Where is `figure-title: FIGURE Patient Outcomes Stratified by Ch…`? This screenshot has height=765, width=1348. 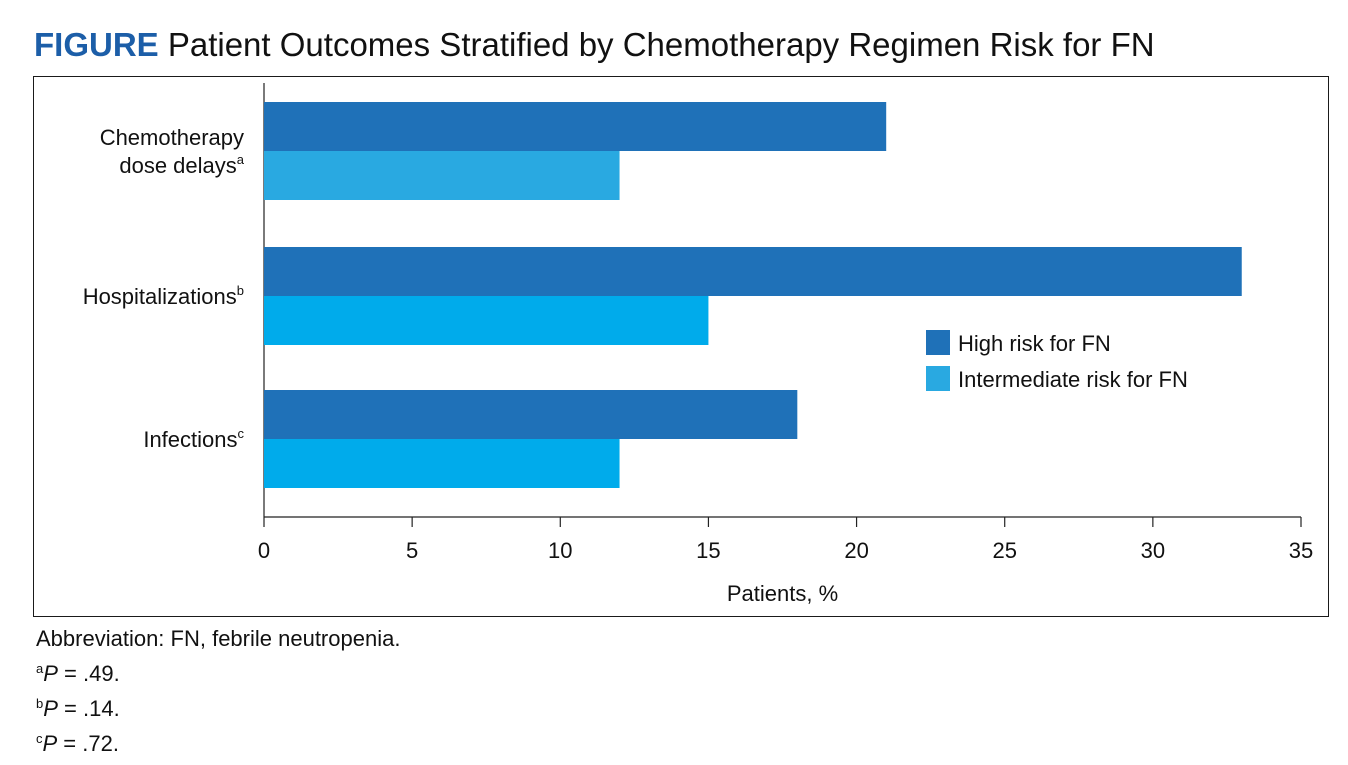
figure-title: FIGURE Patient Outcomes Stratified by Ch… is located at coordinates (594, 45).